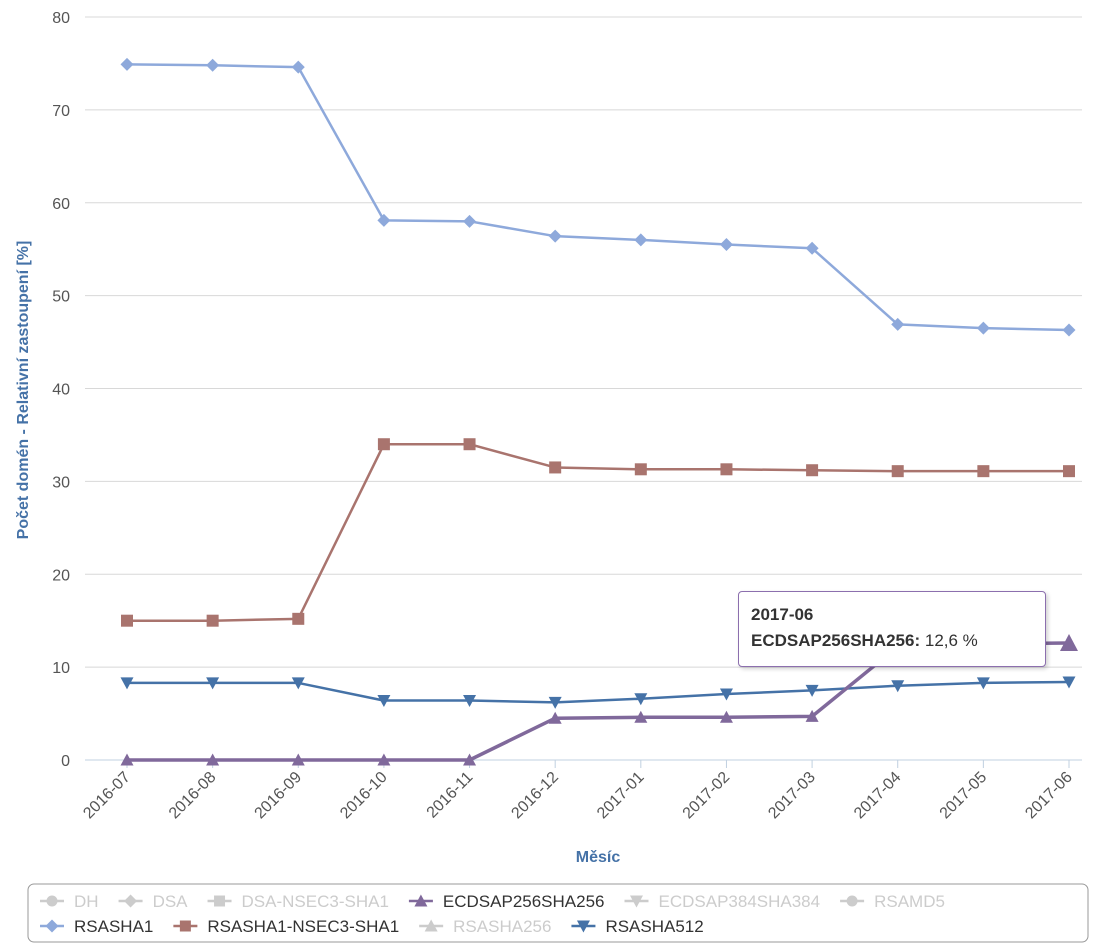  I want to click on legend-item-ecdsap256sha256: ECDSAP256SHA256, so click(506, 901).